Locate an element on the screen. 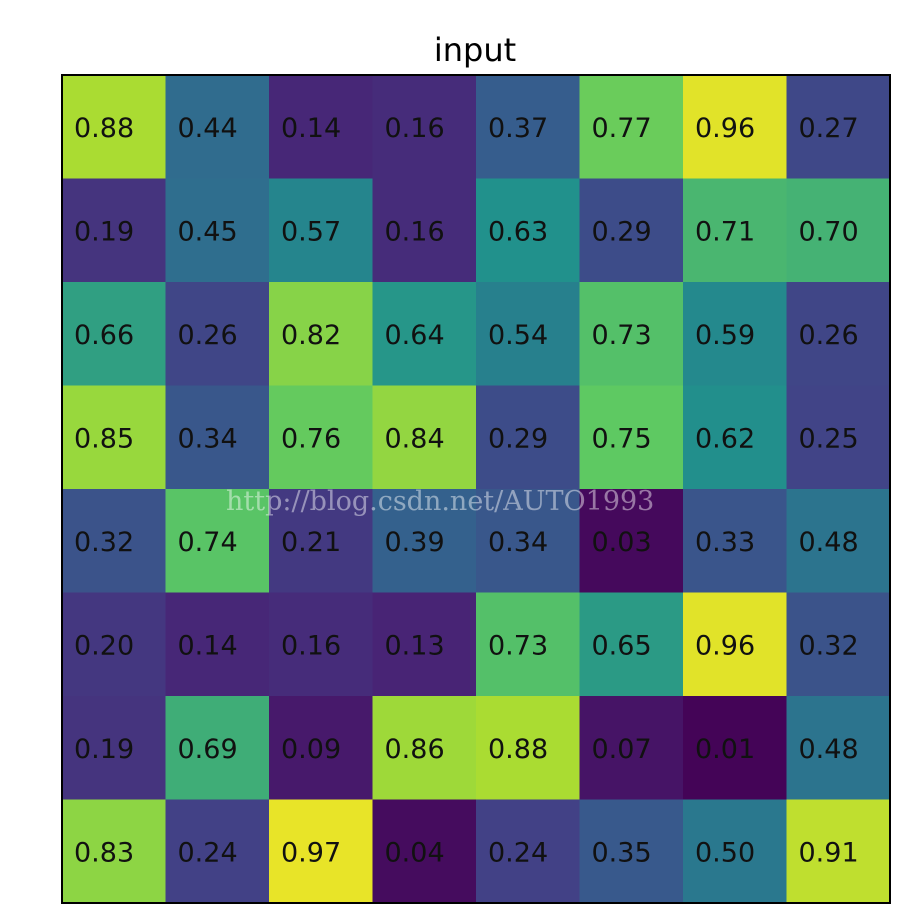  cell-value-label: 0.13 is located at coordinates (415, 645).